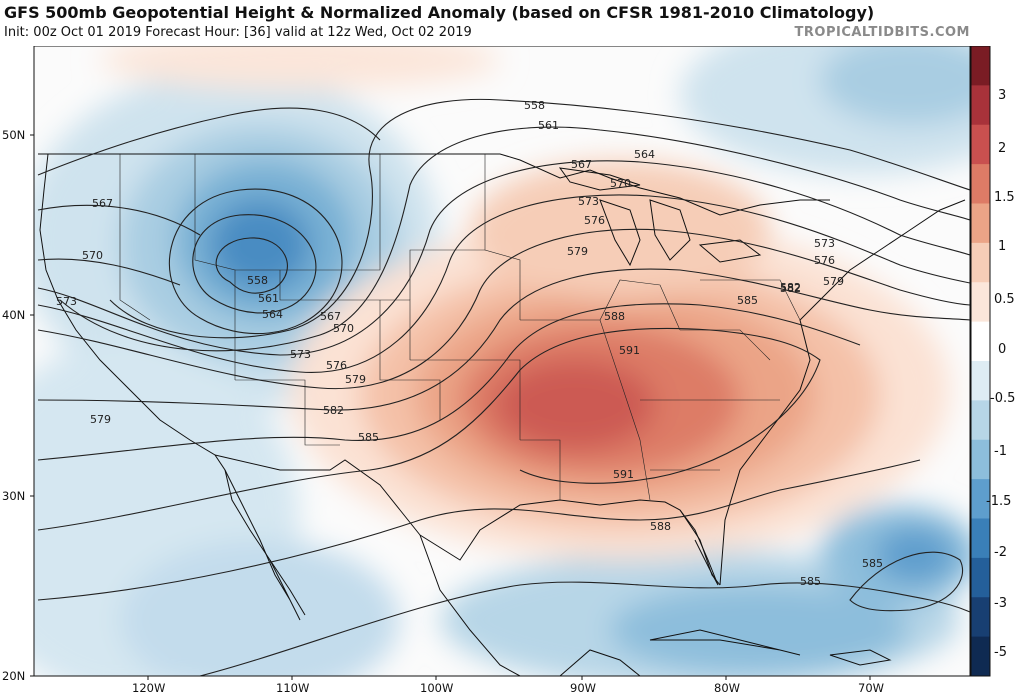 Image resolution: width=1024 pixels, height=696 pixels. I want to click on lat-label-20n: 20N, so click(13, 676).